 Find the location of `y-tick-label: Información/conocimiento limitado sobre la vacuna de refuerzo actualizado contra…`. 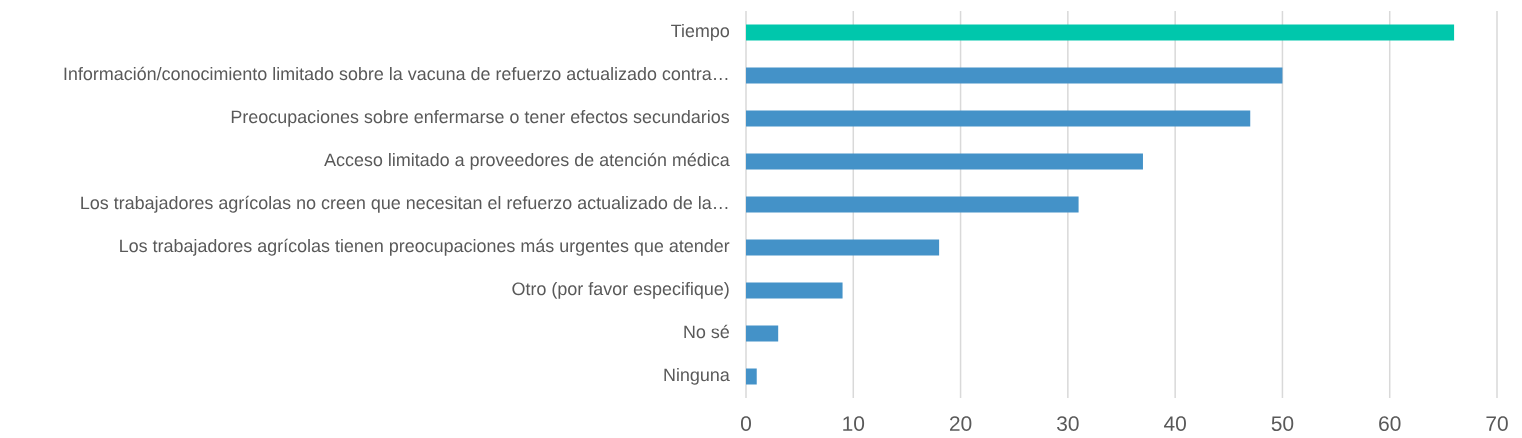

y-tick-label: Información/conocimiento limitado sobre la vacuna de refuerzo actualizado contra… is located at coordinates (396, 73).